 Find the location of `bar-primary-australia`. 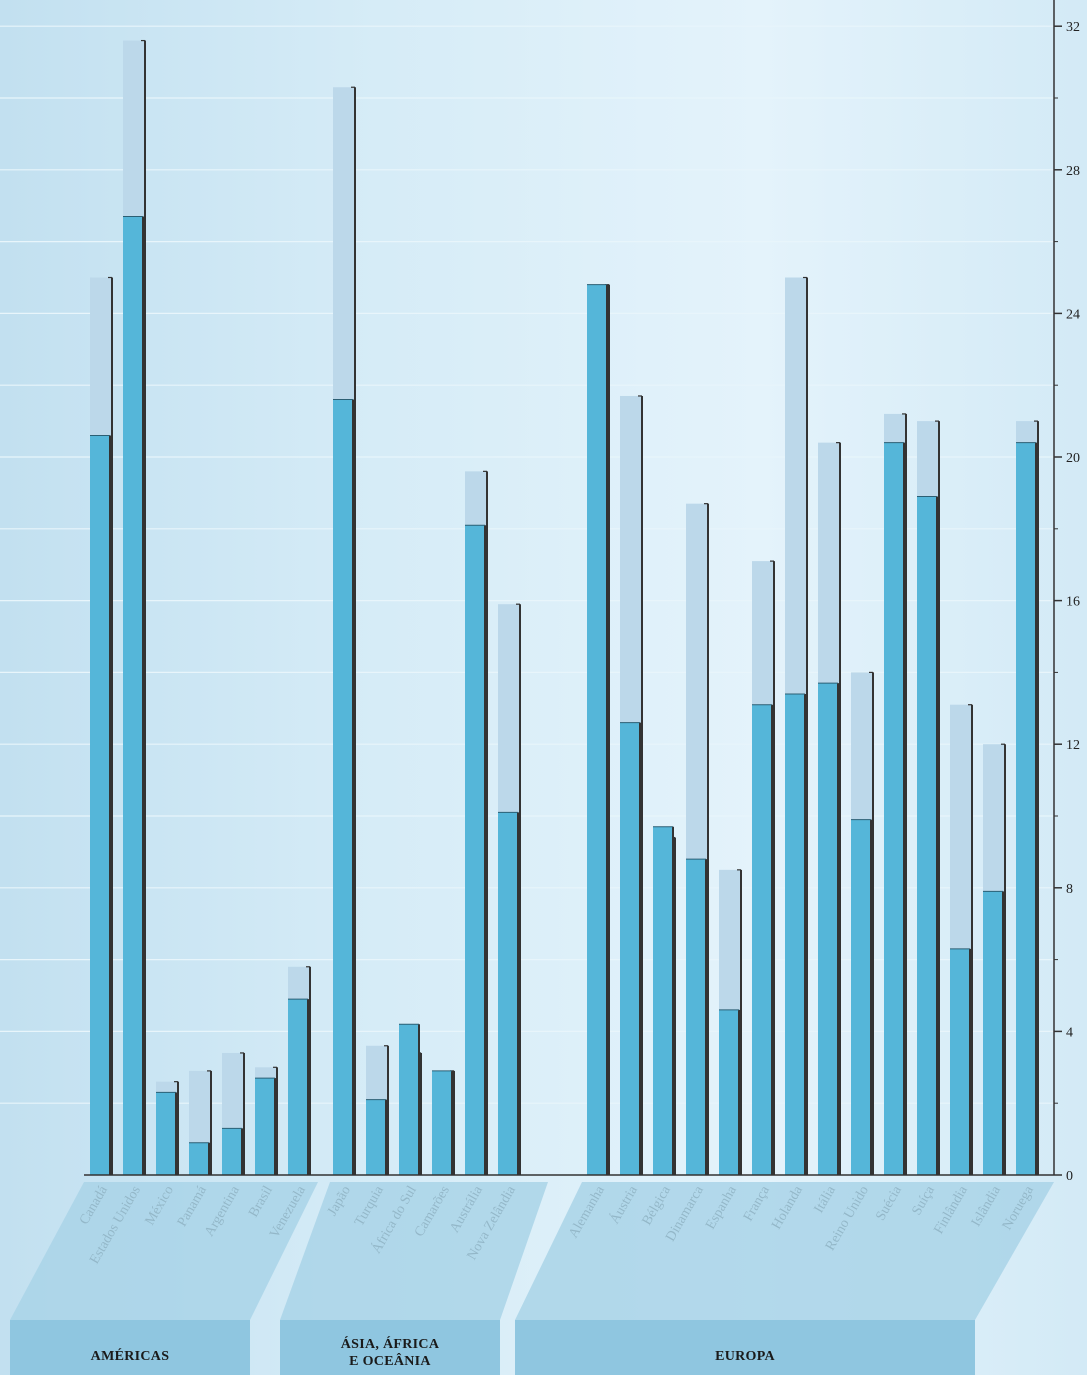

bar-primary-australia is located at coordinates (474, 850).